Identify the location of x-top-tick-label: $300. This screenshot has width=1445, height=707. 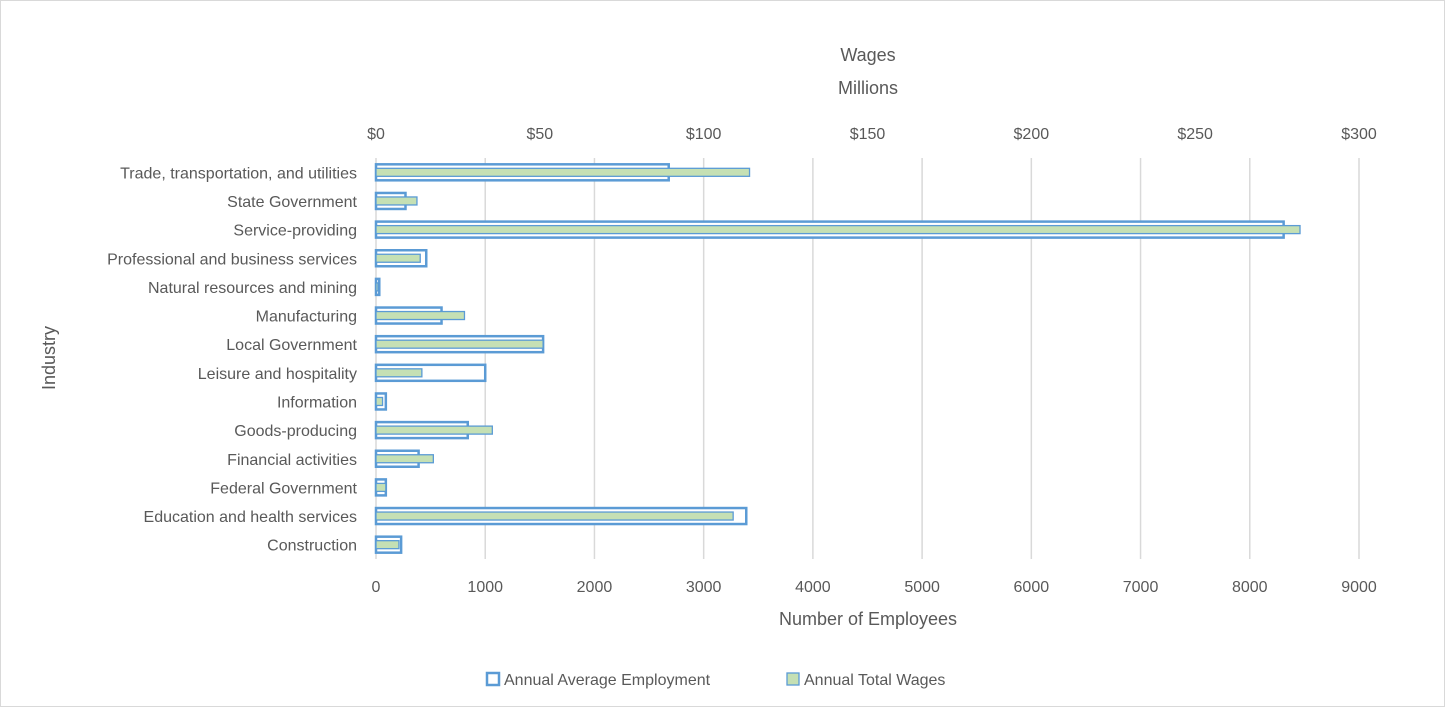
(1359, 134).